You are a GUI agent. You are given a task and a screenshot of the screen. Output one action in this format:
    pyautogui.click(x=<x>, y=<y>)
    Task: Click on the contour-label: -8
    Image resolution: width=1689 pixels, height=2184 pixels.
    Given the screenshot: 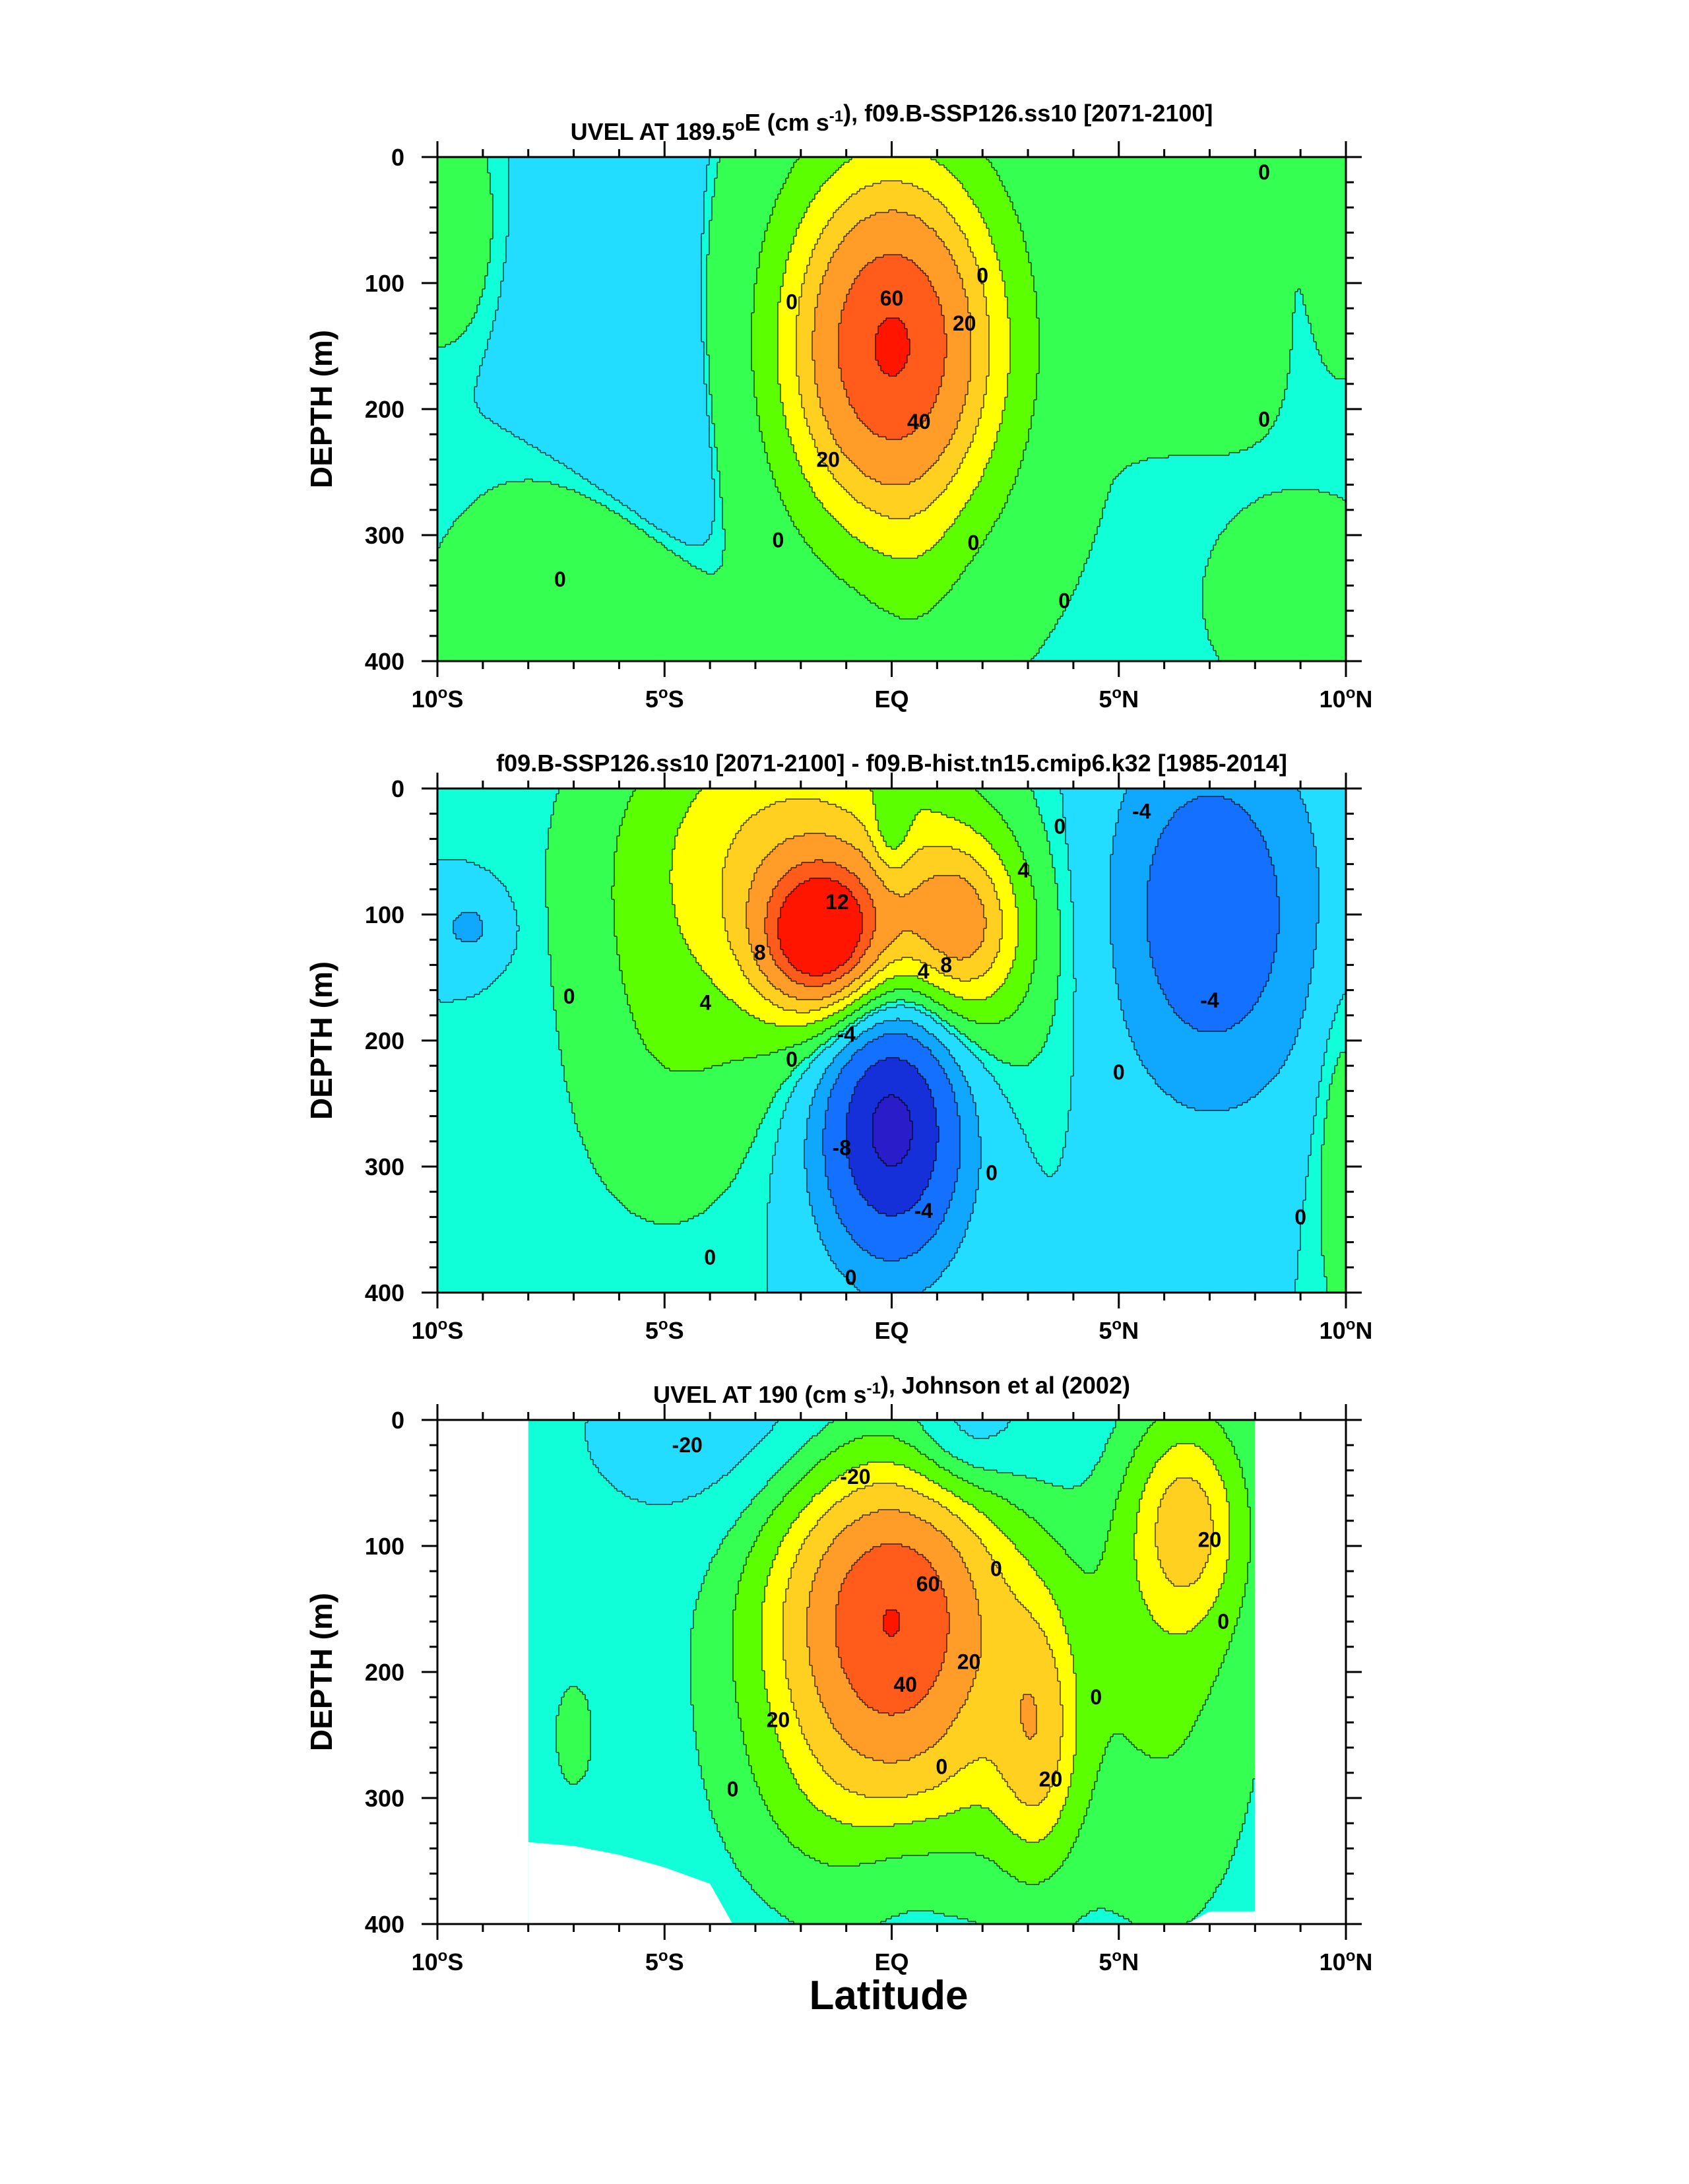 What is the action you would take?
    pyautogui.click(x=842, y=1147)
    